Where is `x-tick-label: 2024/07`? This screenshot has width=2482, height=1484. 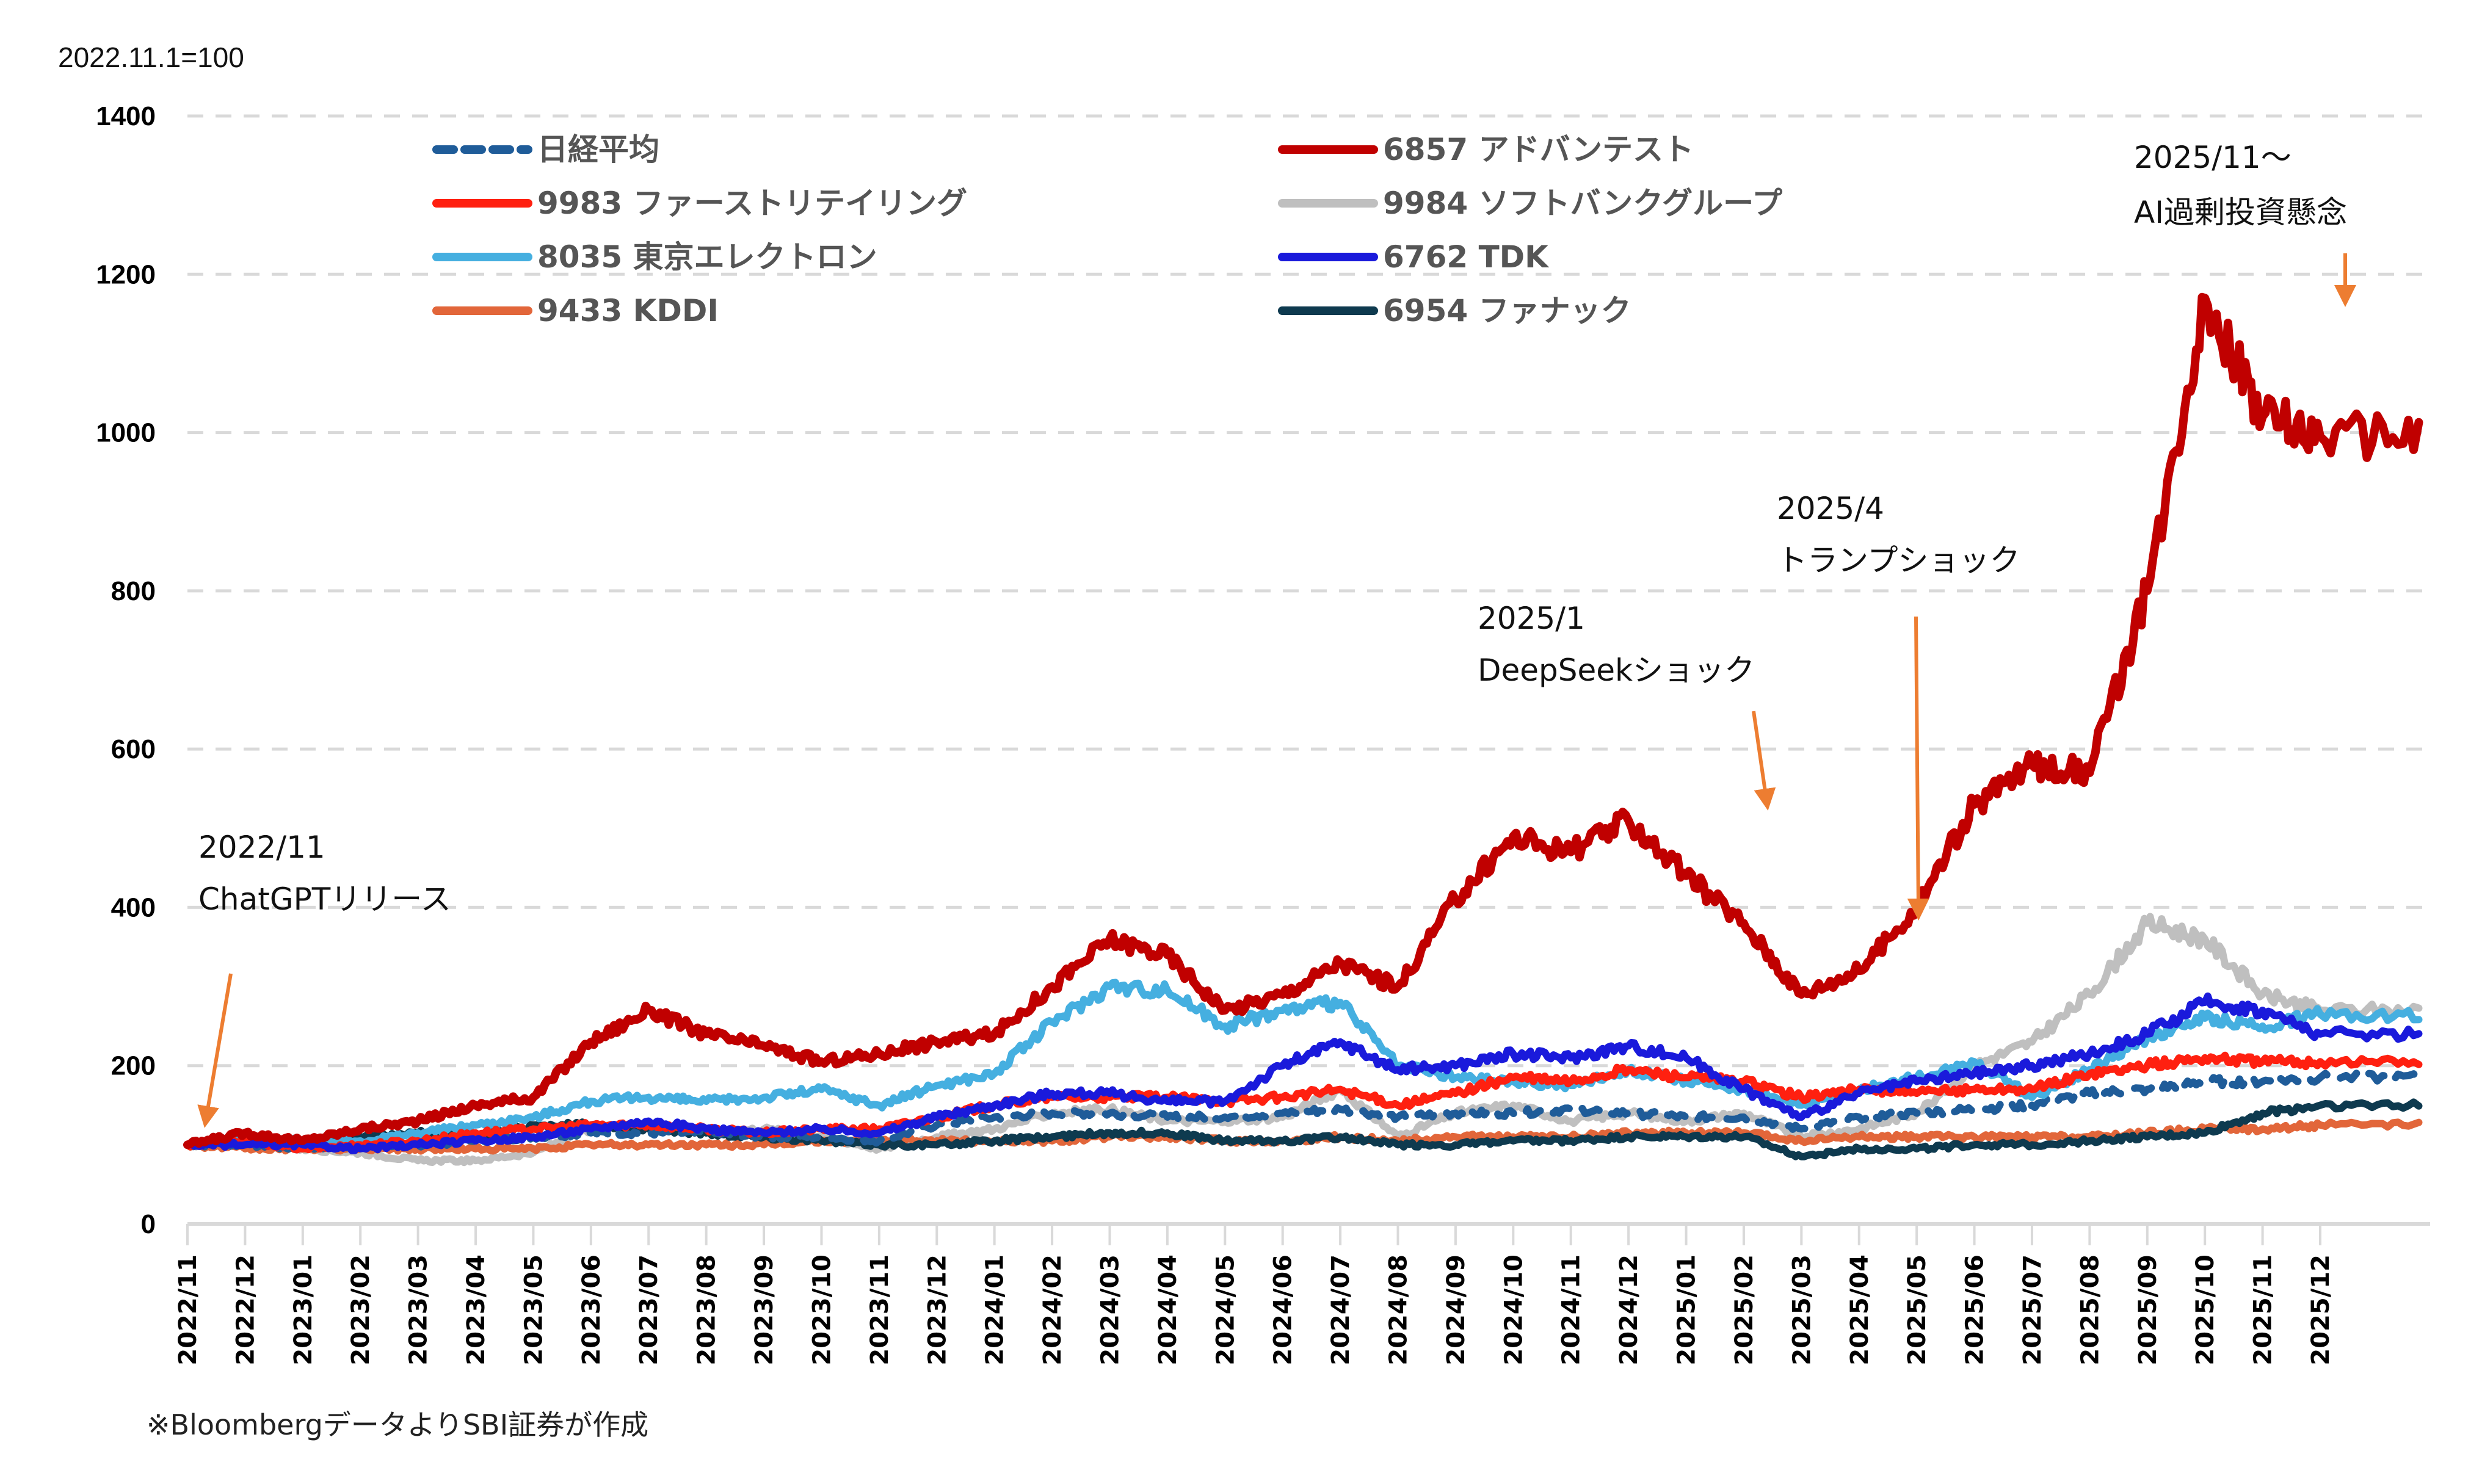
x-tick-label: 2024/07 is located at coordinates (1341, 1310).